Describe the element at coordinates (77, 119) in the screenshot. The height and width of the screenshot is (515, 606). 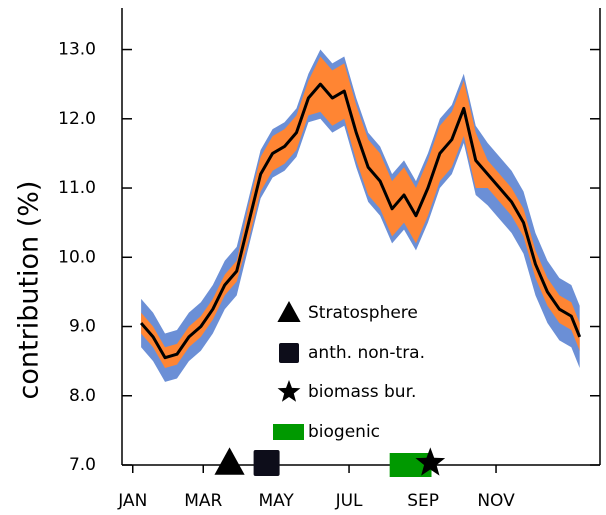
I see `y-tick-label: 12.0` at that location.